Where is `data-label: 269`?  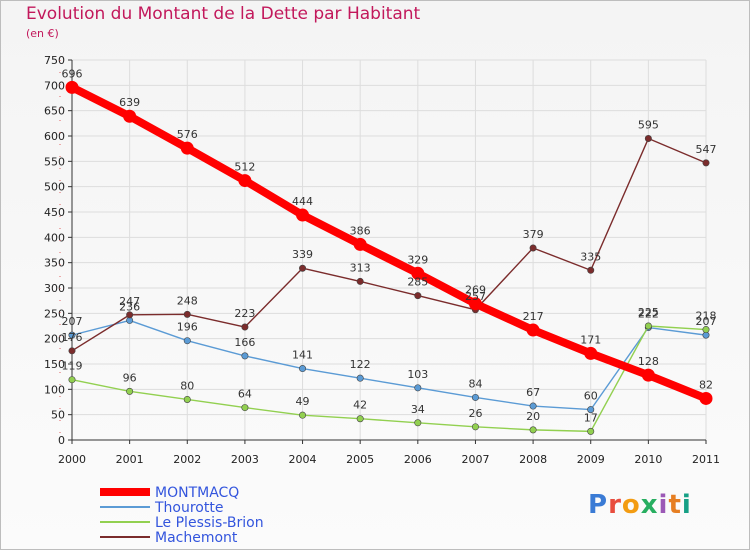 data-label: 269 is located at coordinates (475, 290).